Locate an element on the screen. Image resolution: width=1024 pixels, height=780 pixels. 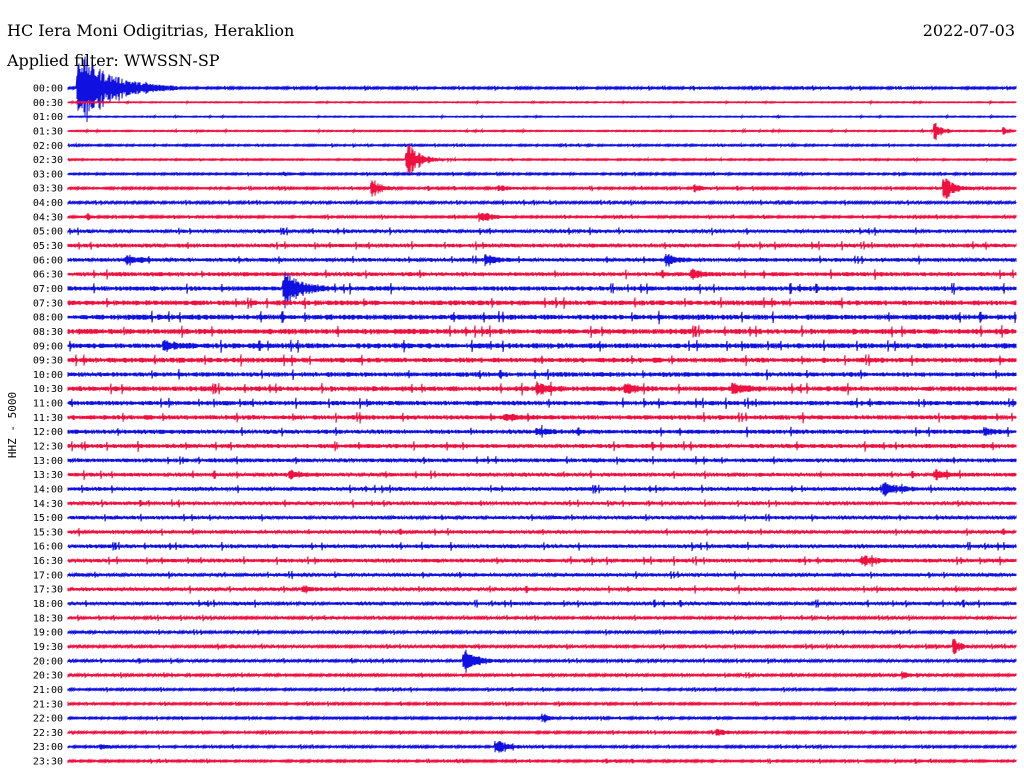
time-tick-label: 11:30 is located at coordinates (48, 418).